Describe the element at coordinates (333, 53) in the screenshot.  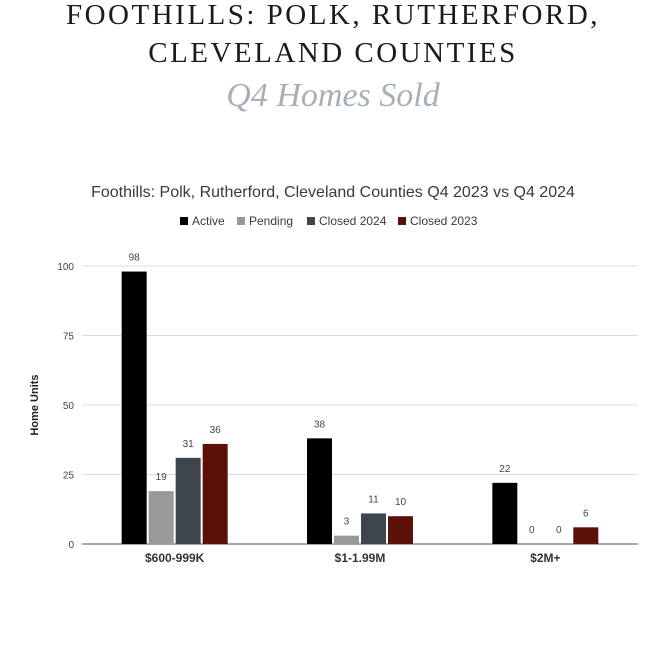
I see `page-title-line-2: CLEVELAND COUNTIES` at that location.